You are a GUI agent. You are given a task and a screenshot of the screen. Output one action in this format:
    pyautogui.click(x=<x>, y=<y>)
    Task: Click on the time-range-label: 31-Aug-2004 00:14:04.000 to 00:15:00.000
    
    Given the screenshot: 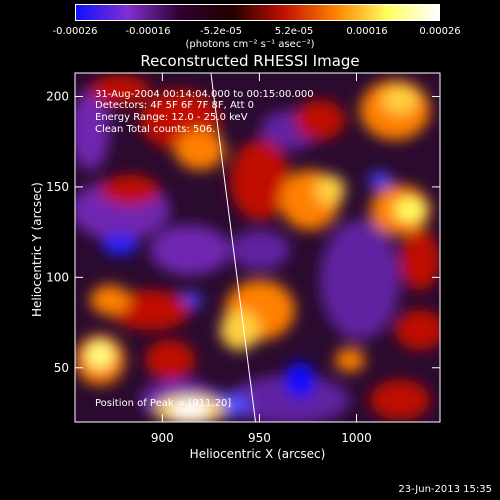 What is the action you would take?
    pyautogui.click(x=204, y=94)
    